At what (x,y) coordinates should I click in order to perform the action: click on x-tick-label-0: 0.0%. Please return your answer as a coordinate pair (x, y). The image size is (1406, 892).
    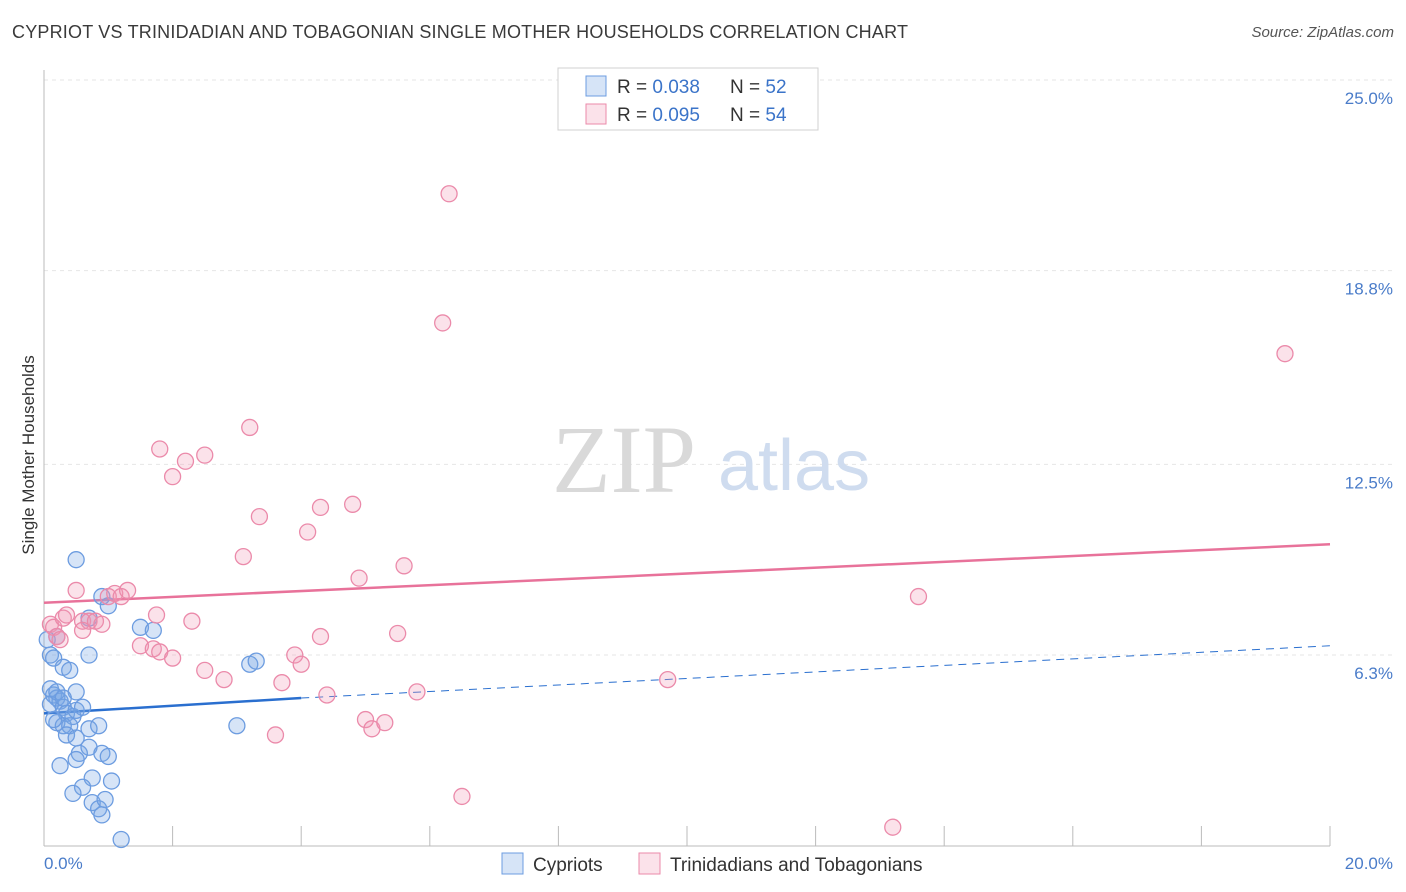
    Looking at the image, I should click on (63, 863).